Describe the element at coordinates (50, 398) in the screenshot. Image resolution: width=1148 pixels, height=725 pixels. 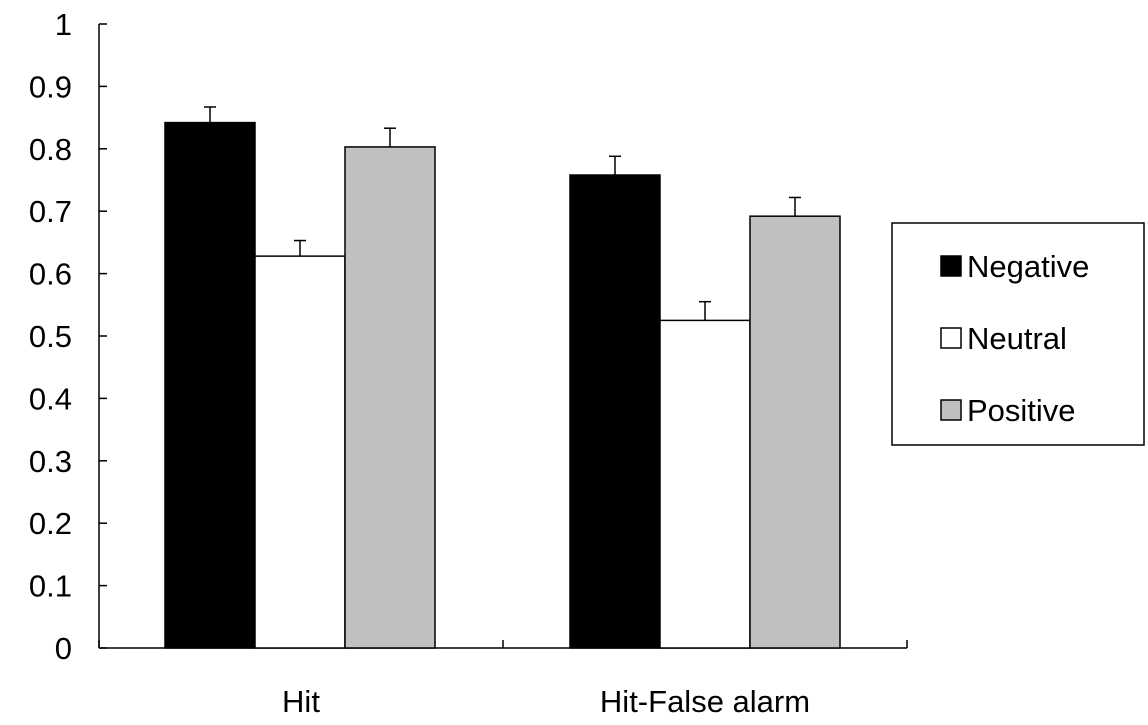
I see `y-tick-label: 0.4` at that location.